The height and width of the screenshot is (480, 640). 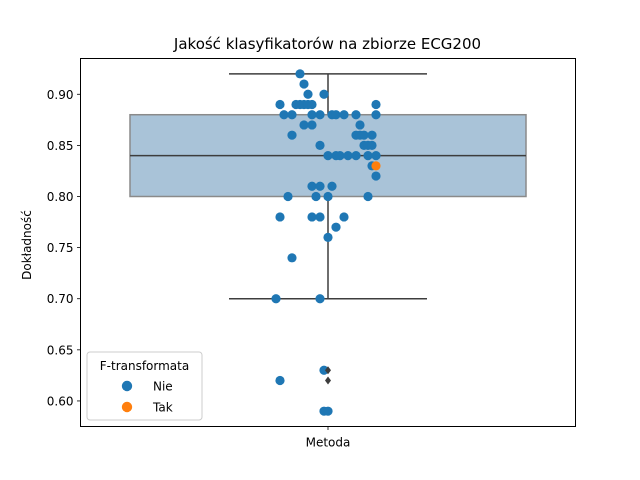 I want to click on y-tick-label: 0.60, so click(x=60, y=401).